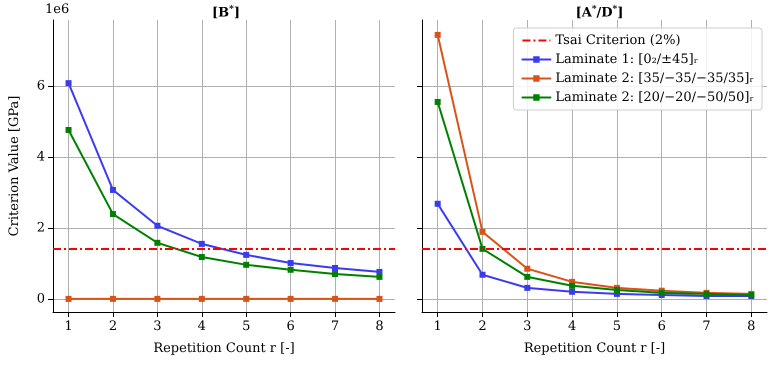  What do you see at coordinates (226, 12) in the screenshot?
I see `chart-title: [B*]` at bounding box center [226, 12].